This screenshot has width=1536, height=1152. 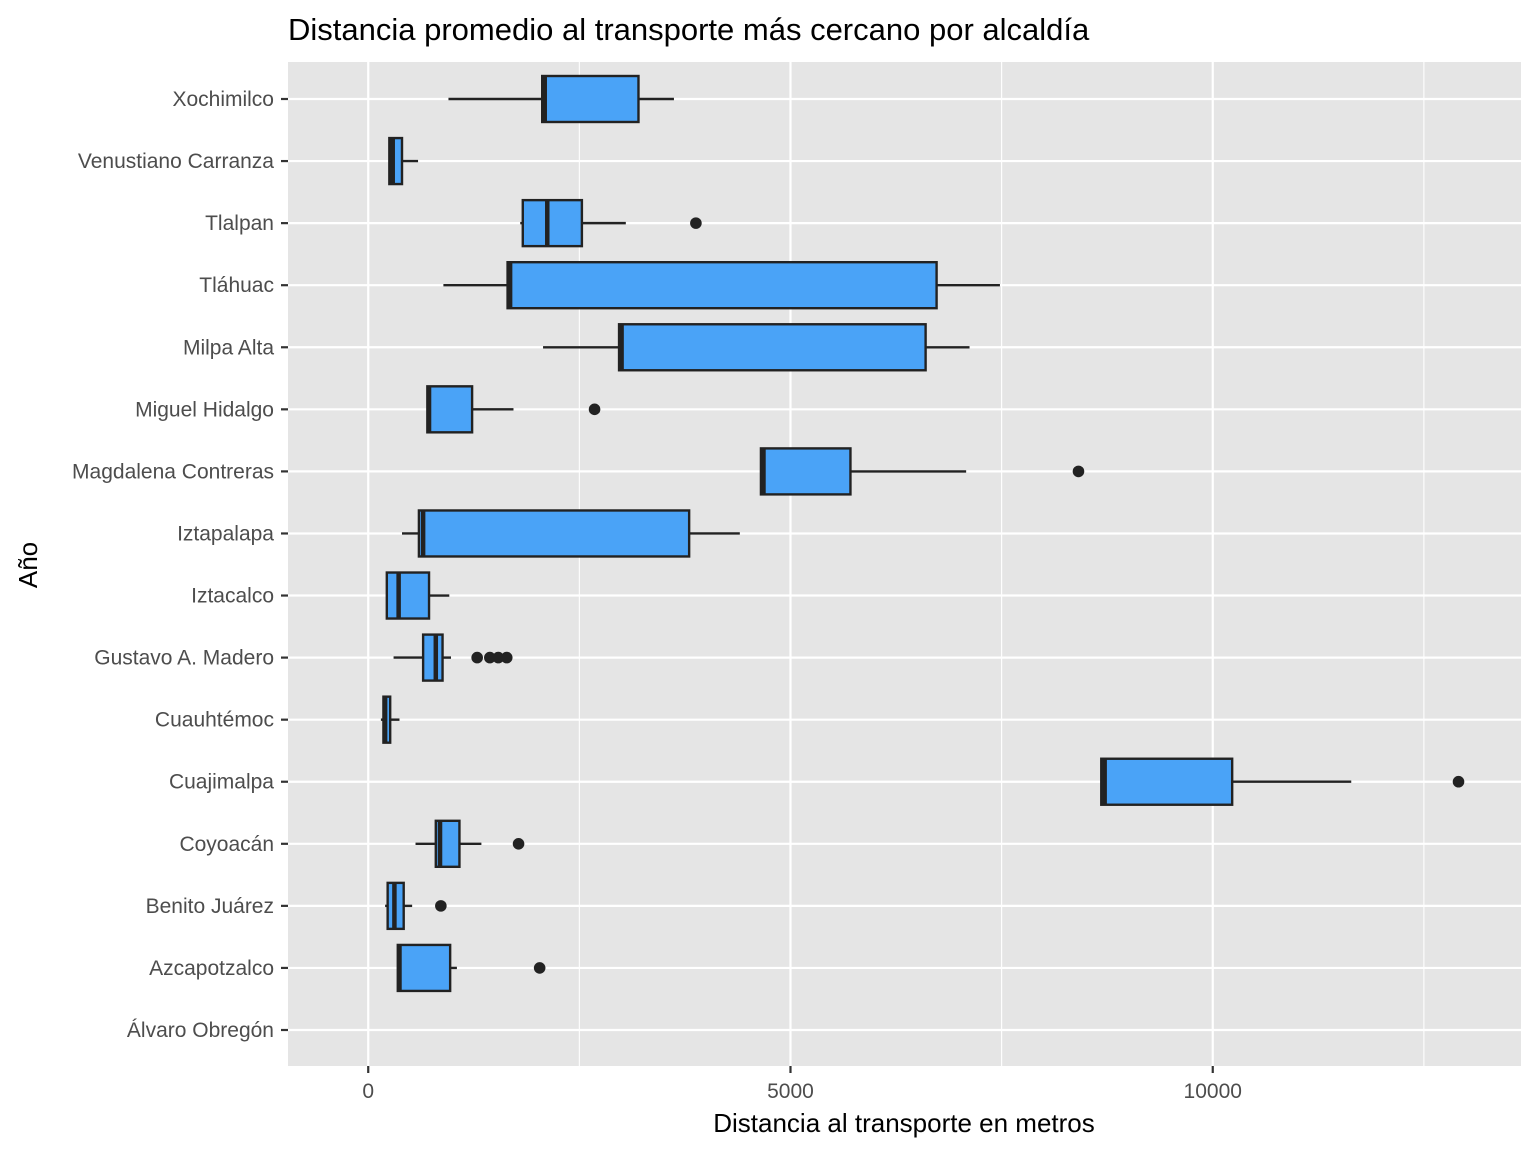 I want to click on x-axis-title: Distancia al transporte en metros, so click(x=904, y=1123).